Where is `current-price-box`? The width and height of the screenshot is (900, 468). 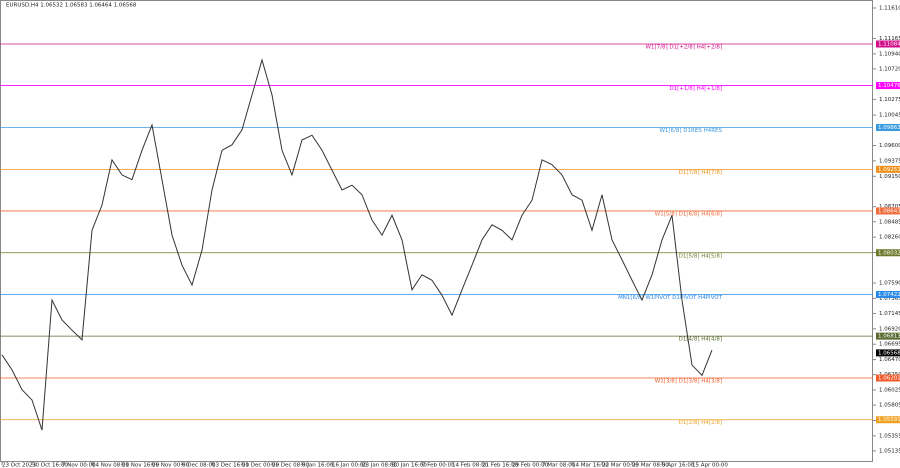
current-price-box is located at coordinates (888, 353).